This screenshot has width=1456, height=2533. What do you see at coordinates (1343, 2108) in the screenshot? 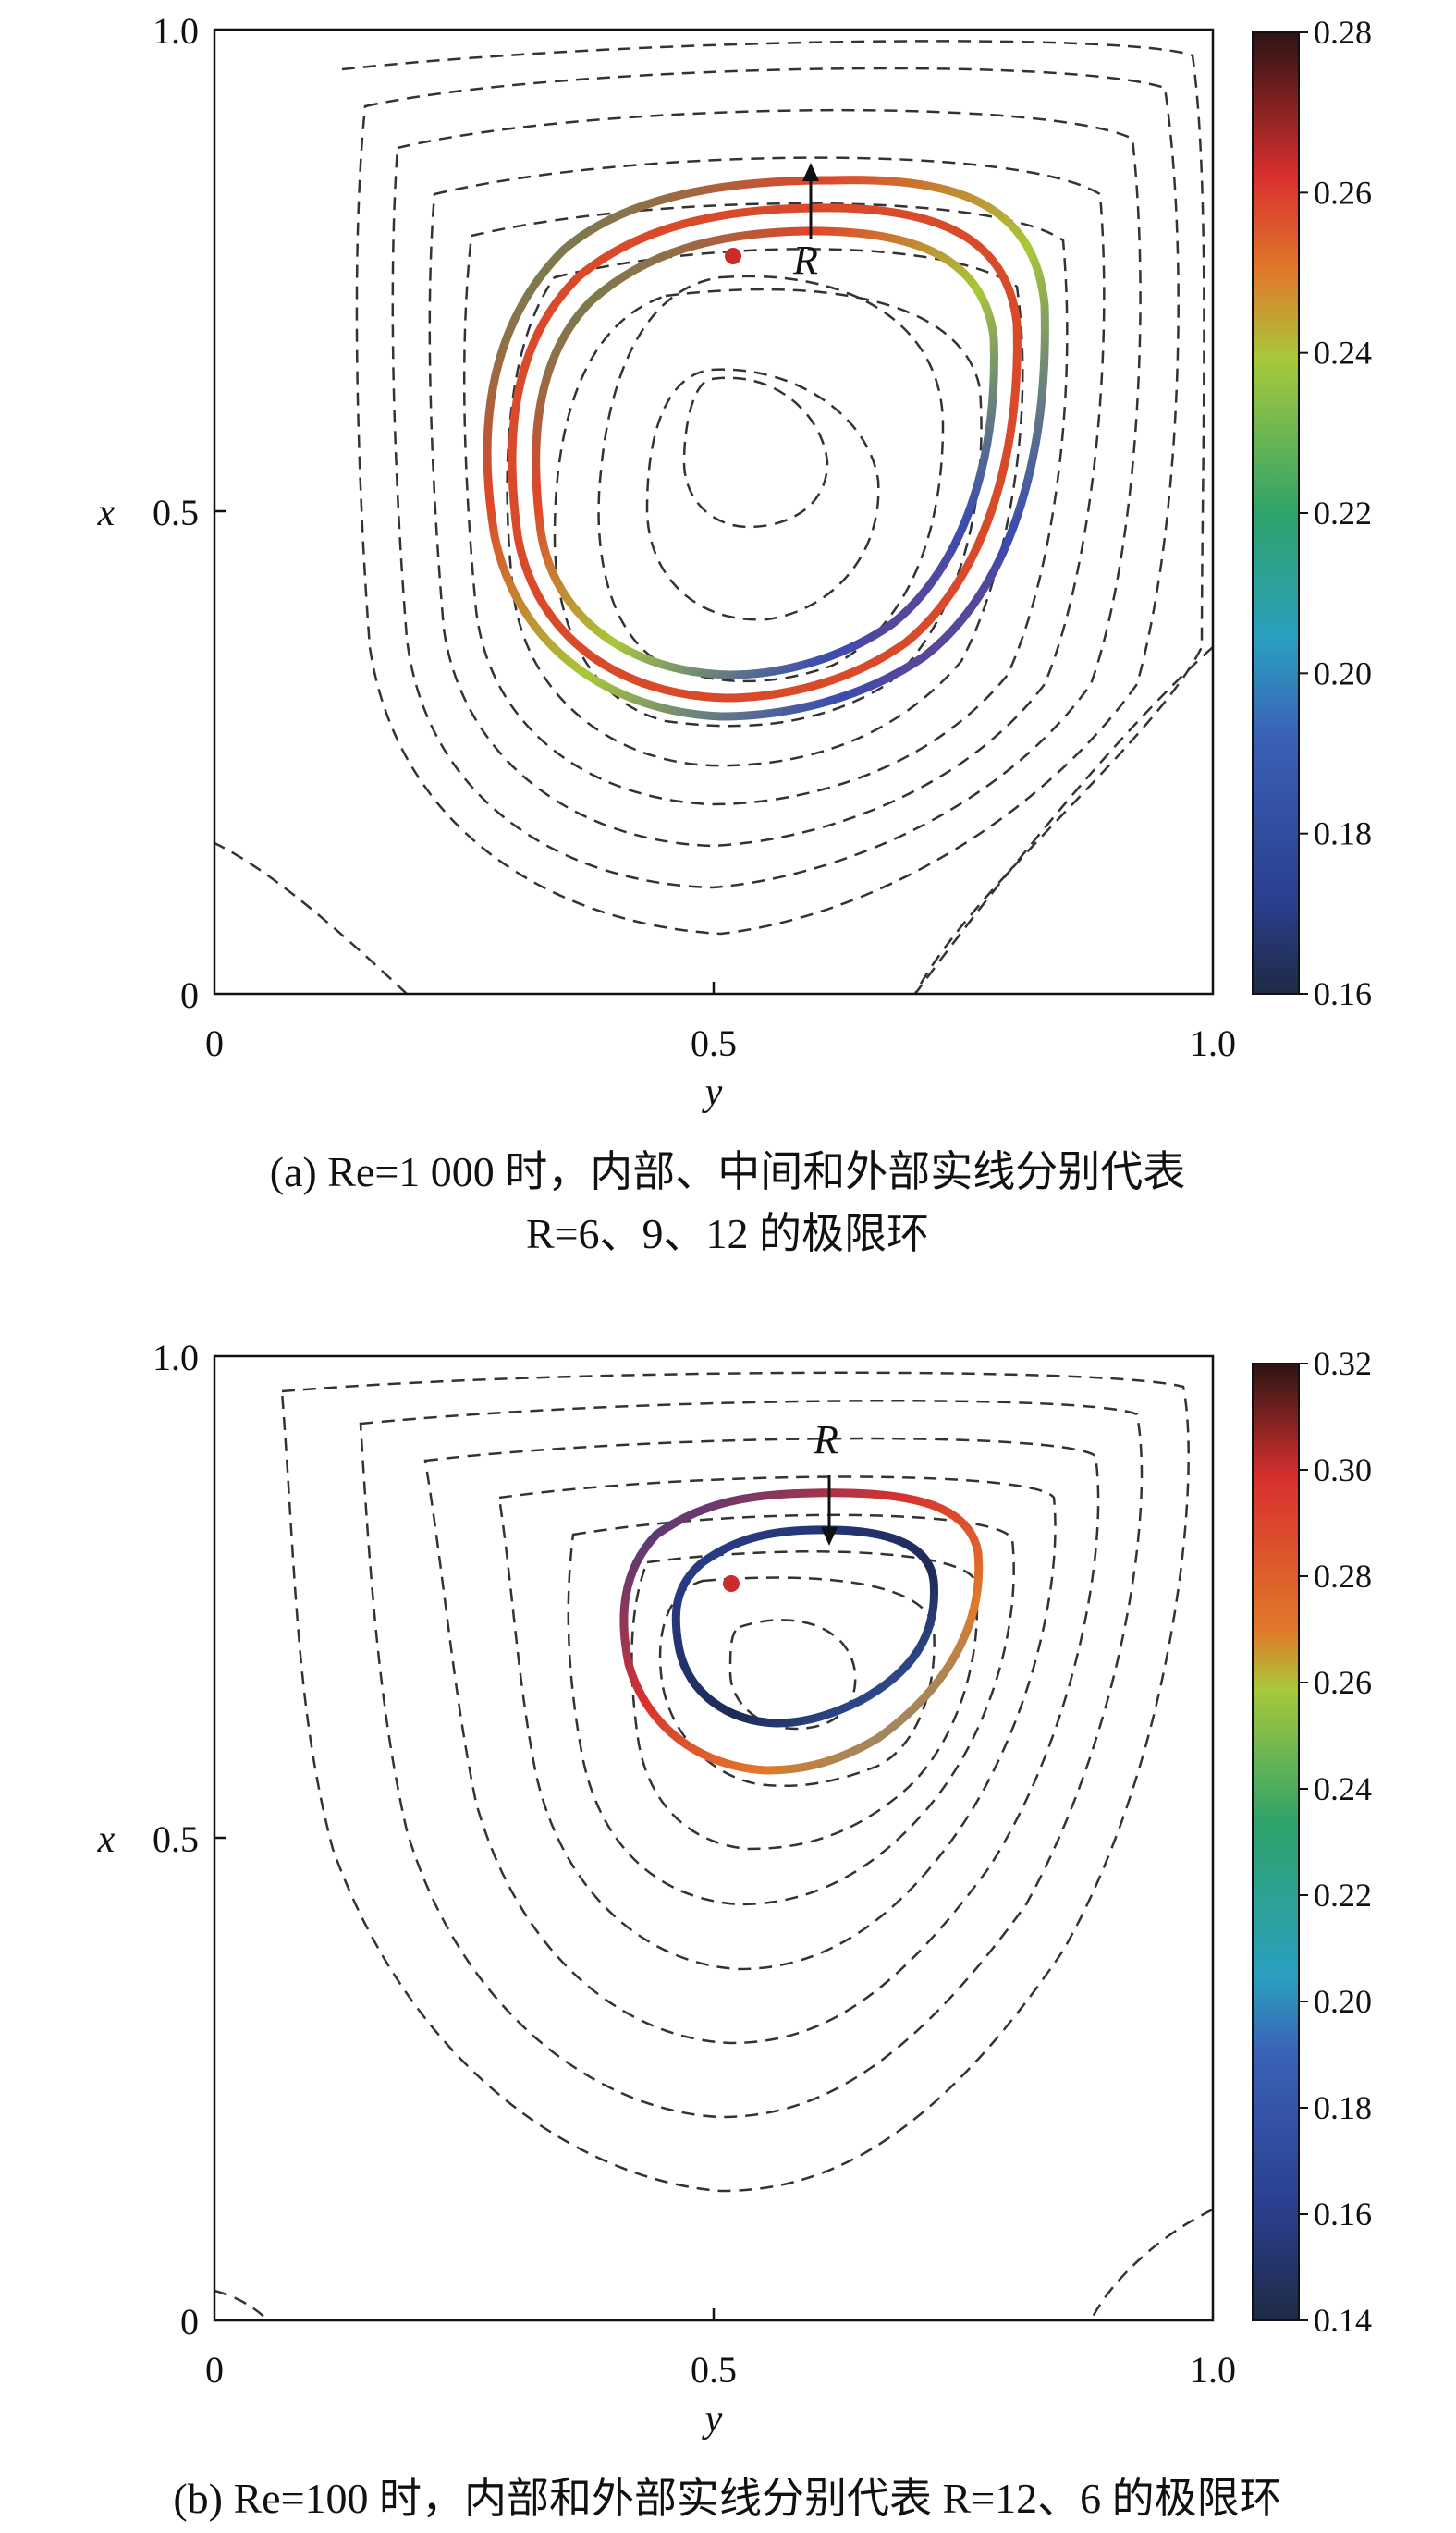
I see `colorbar-tick-label-b-2: 0.18` at bounding box center [1343, 2108].